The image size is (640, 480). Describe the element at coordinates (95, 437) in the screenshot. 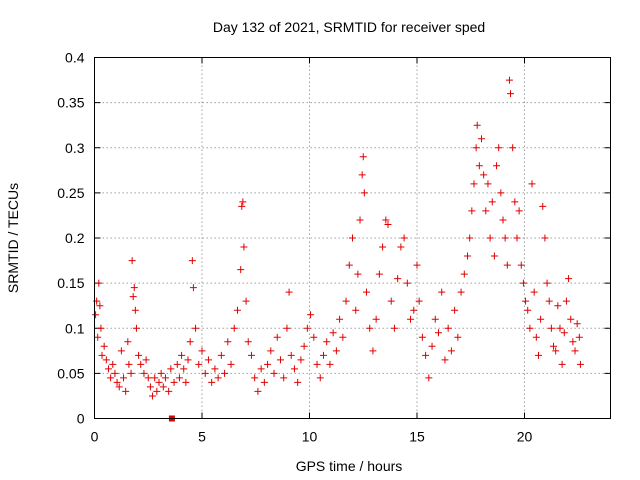

I see `x-tick-label: 0` at that location.